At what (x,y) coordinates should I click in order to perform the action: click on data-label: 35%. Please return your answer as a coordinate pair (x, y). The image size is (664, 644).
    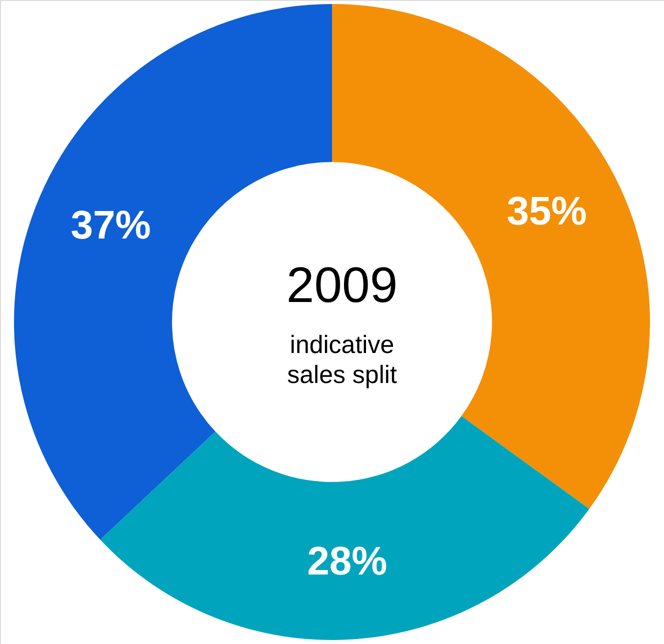
    Looking at the image, I should click on (546, 212).